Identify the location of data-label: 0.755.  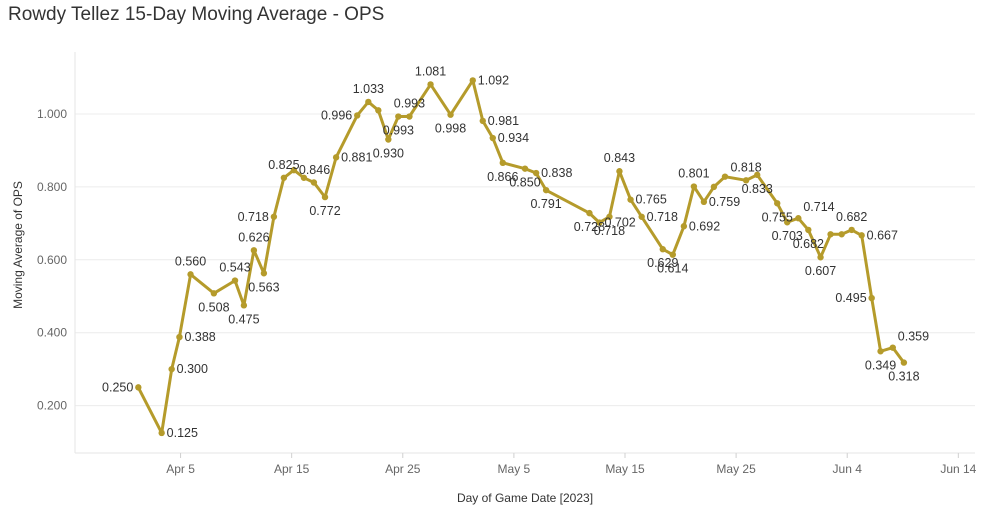
(777, 217).